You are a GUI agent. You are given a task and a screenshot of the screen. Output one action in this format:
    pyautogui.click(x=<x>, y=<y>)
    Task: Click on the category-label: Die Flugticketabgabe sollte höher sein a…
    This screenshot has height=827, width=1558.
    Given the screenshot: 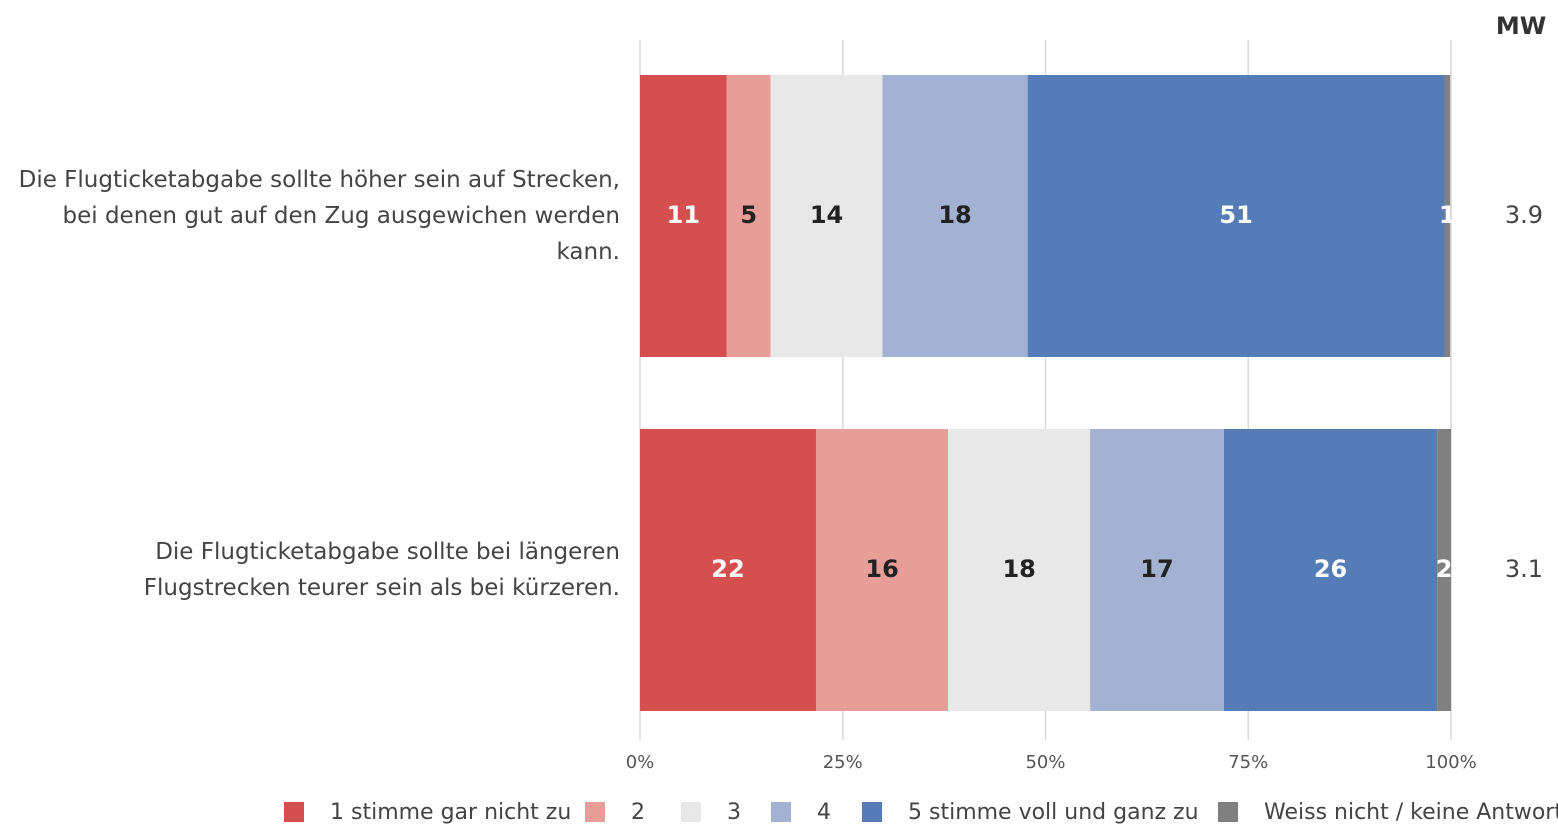 What is the action you would take?
    pyautogui.click(x=319, y=216)
    